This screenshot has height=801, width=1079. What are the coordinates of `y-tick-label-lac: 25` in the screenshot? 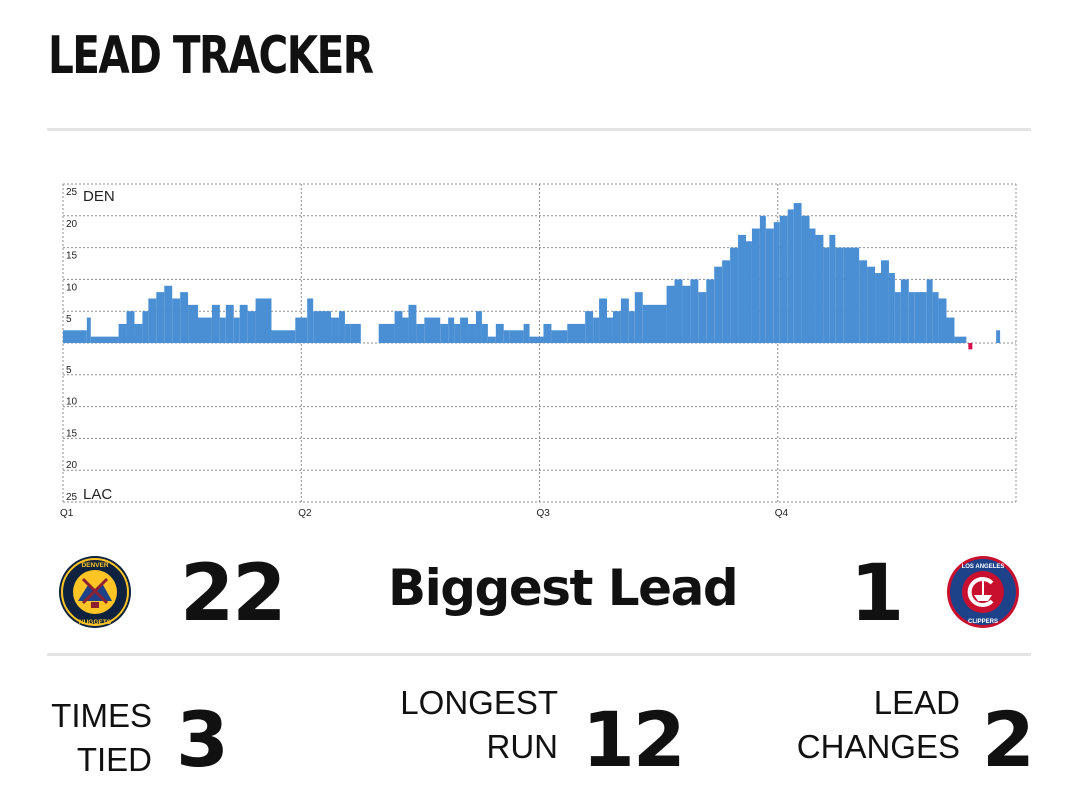 It's located at (72, 497).